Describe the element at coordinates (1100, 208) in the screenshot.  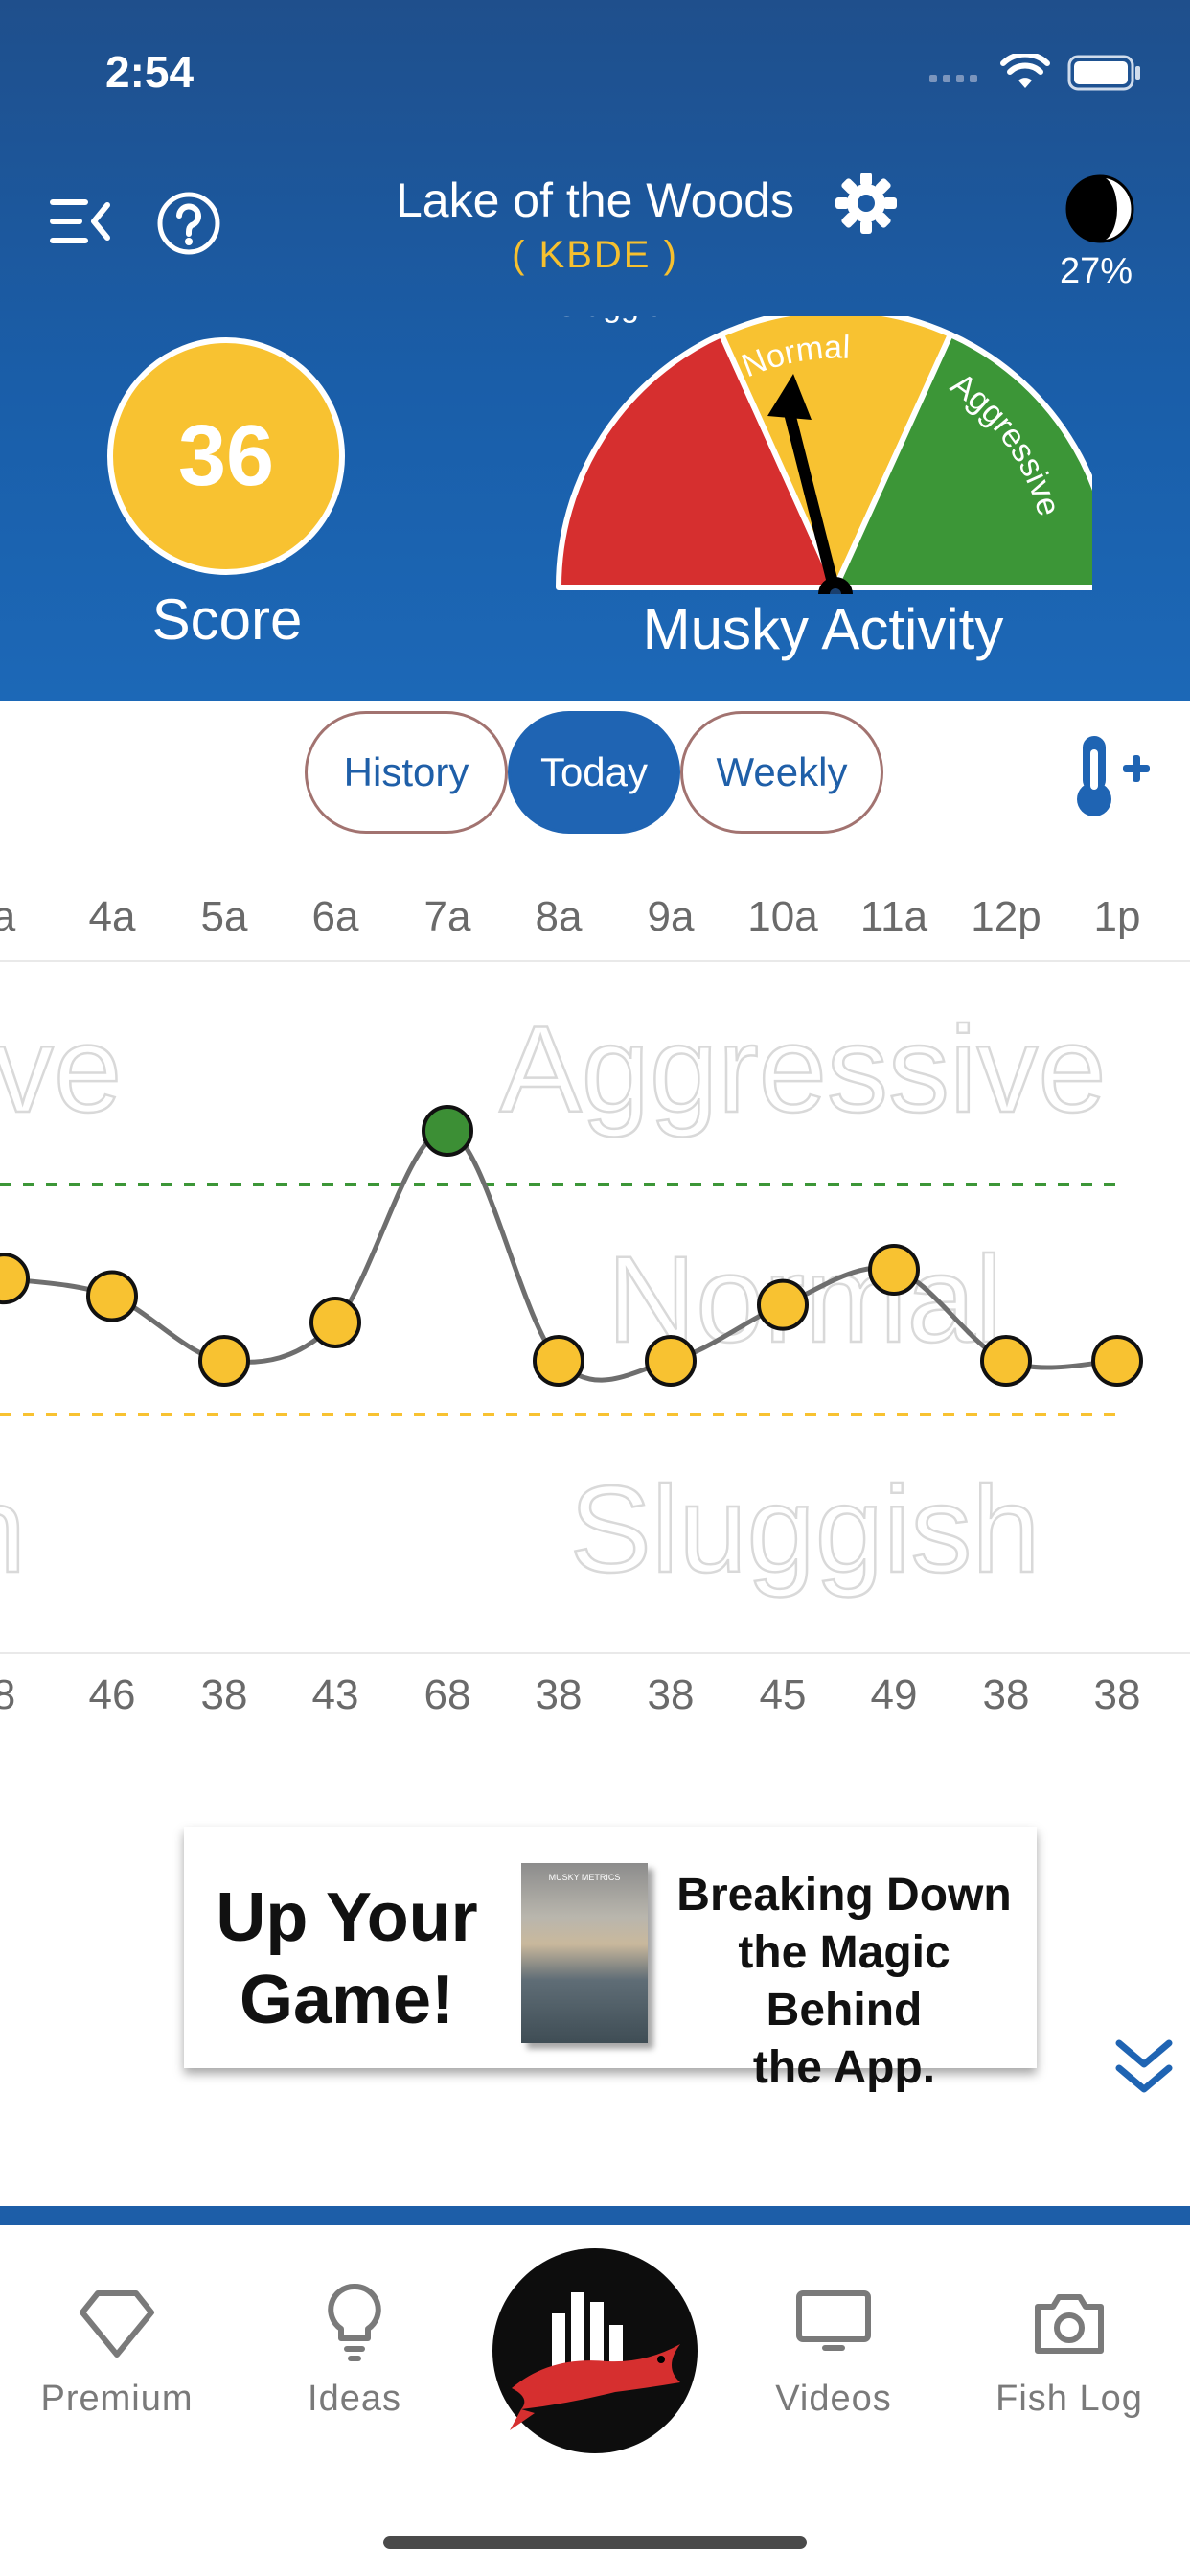
I see `moon-phase-icon` at that location.